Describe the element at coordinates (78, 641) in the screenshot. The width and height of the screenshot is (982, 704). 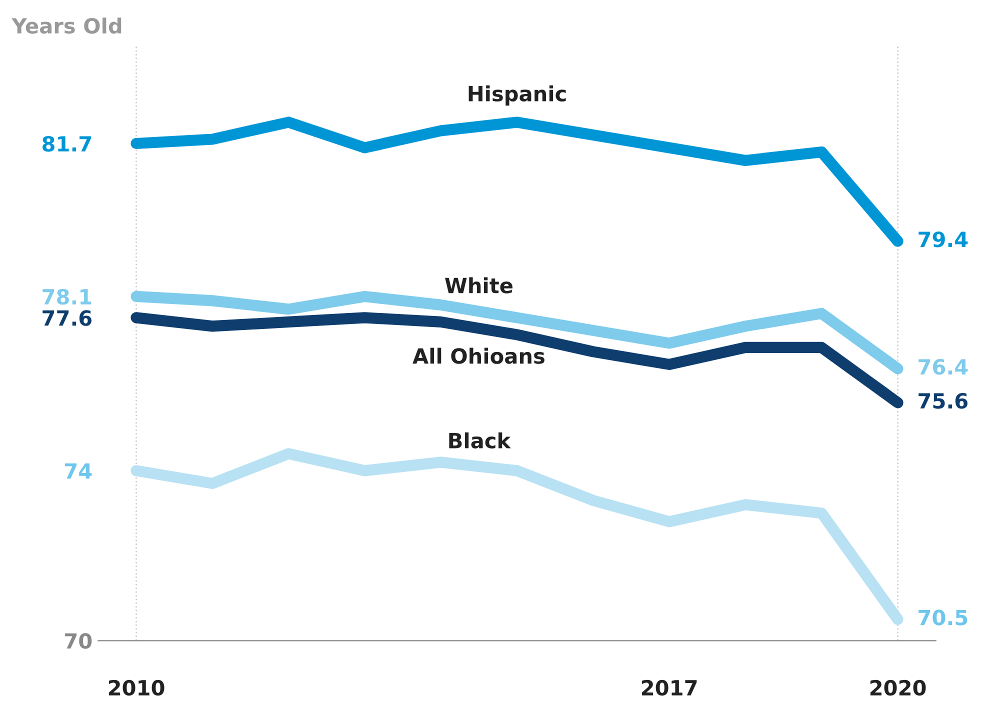
I see `y-tick-label: 70` at that location.